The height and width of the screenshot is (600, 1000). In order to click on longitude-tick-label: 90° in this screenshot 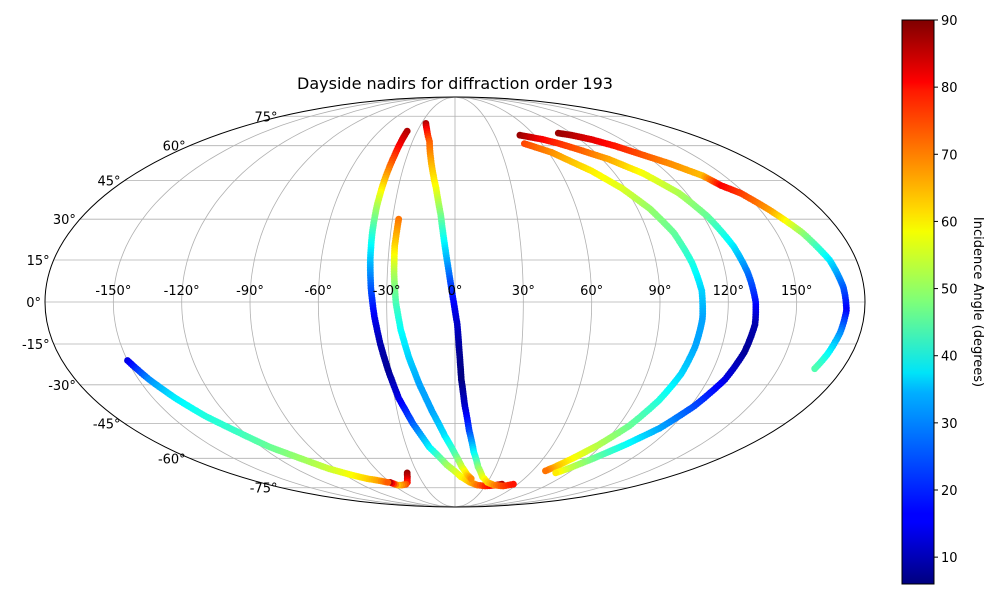, I will do `click(659, 291)`.